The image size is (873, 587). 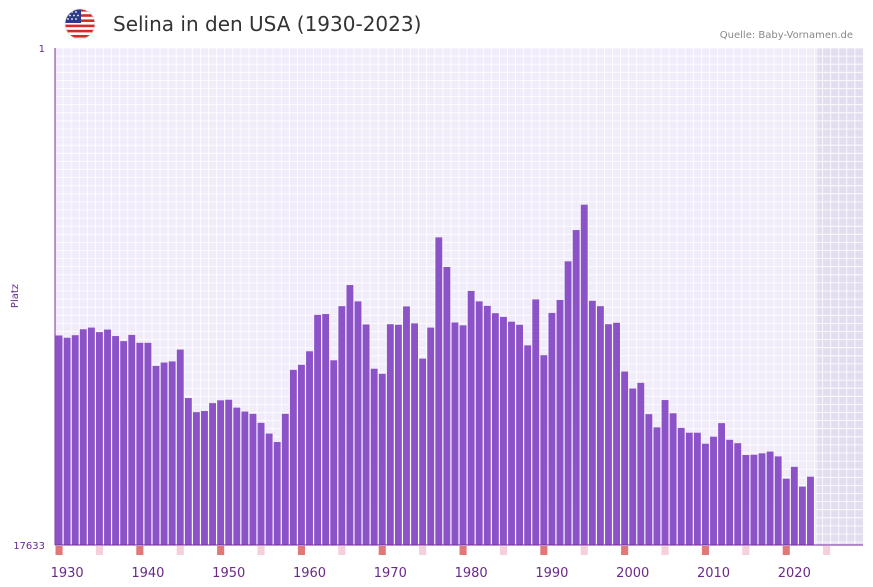 I want to click on bar-1986, so click(x=520, y=434).